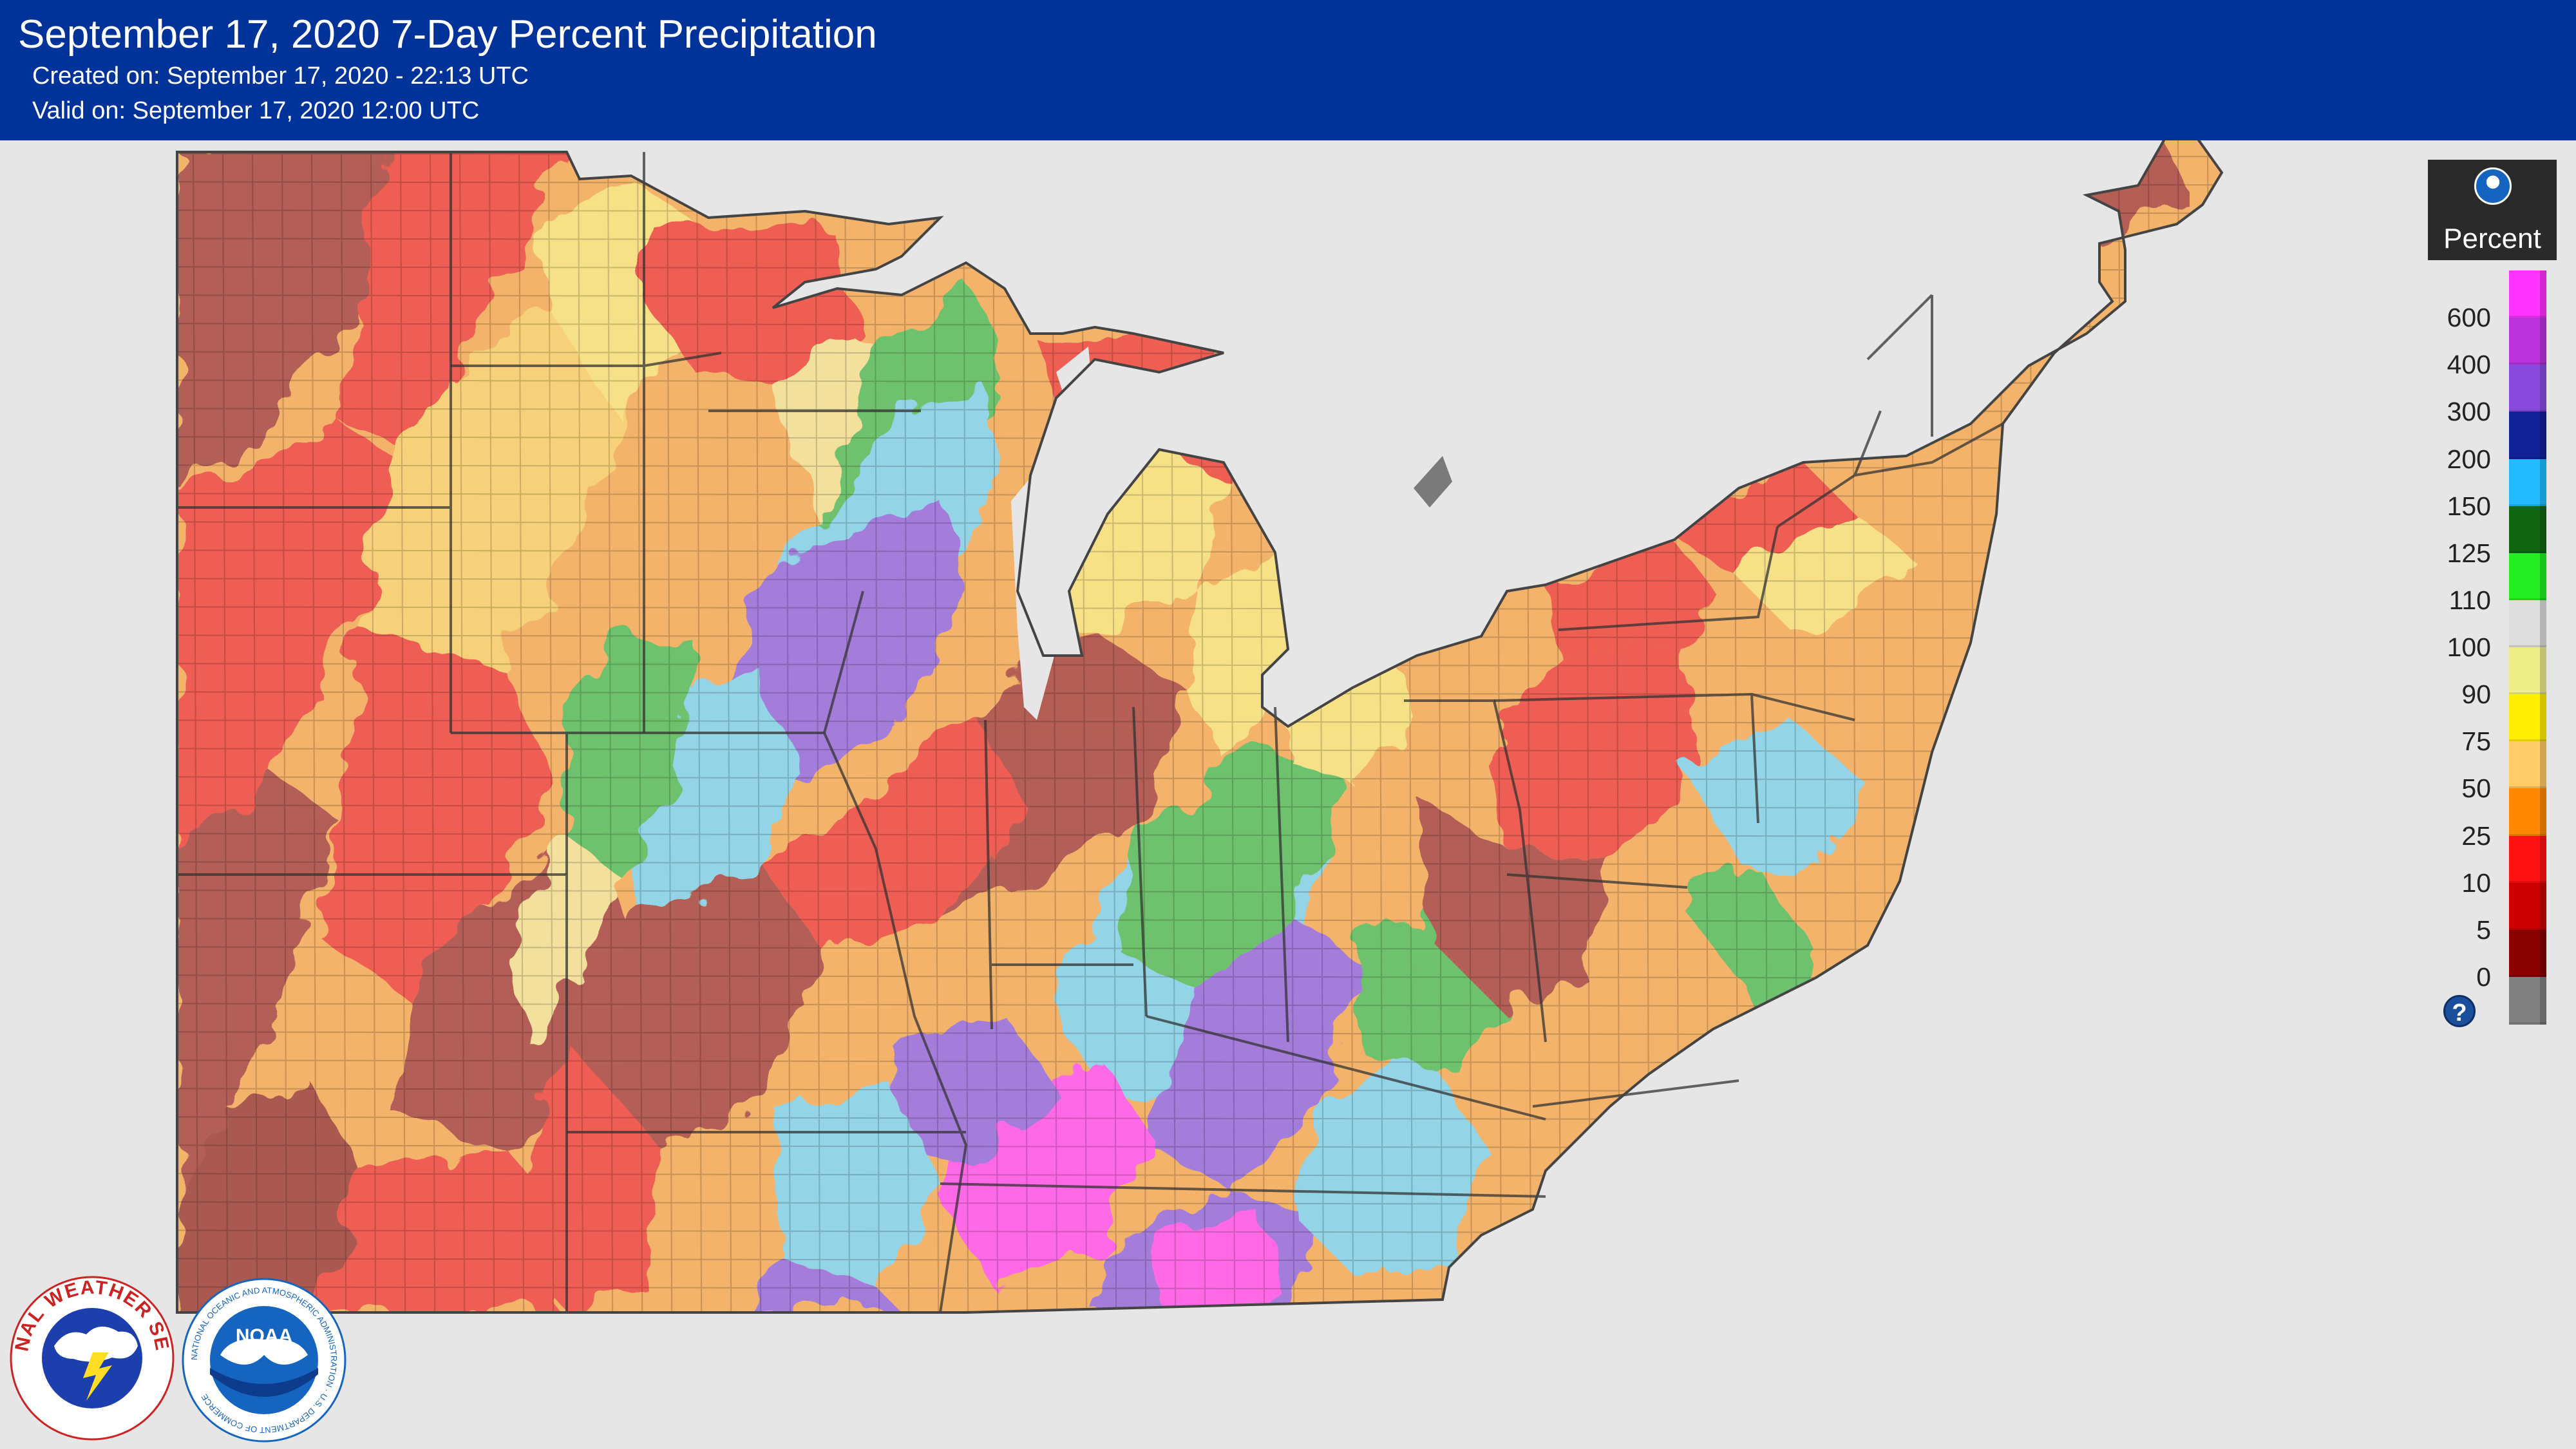 This screenshot has height=1449, width=2576. What do you see at coordinates (2493, 186) in the screenshot?
I see `noaa-icon` at bounding box center [2493, 186].